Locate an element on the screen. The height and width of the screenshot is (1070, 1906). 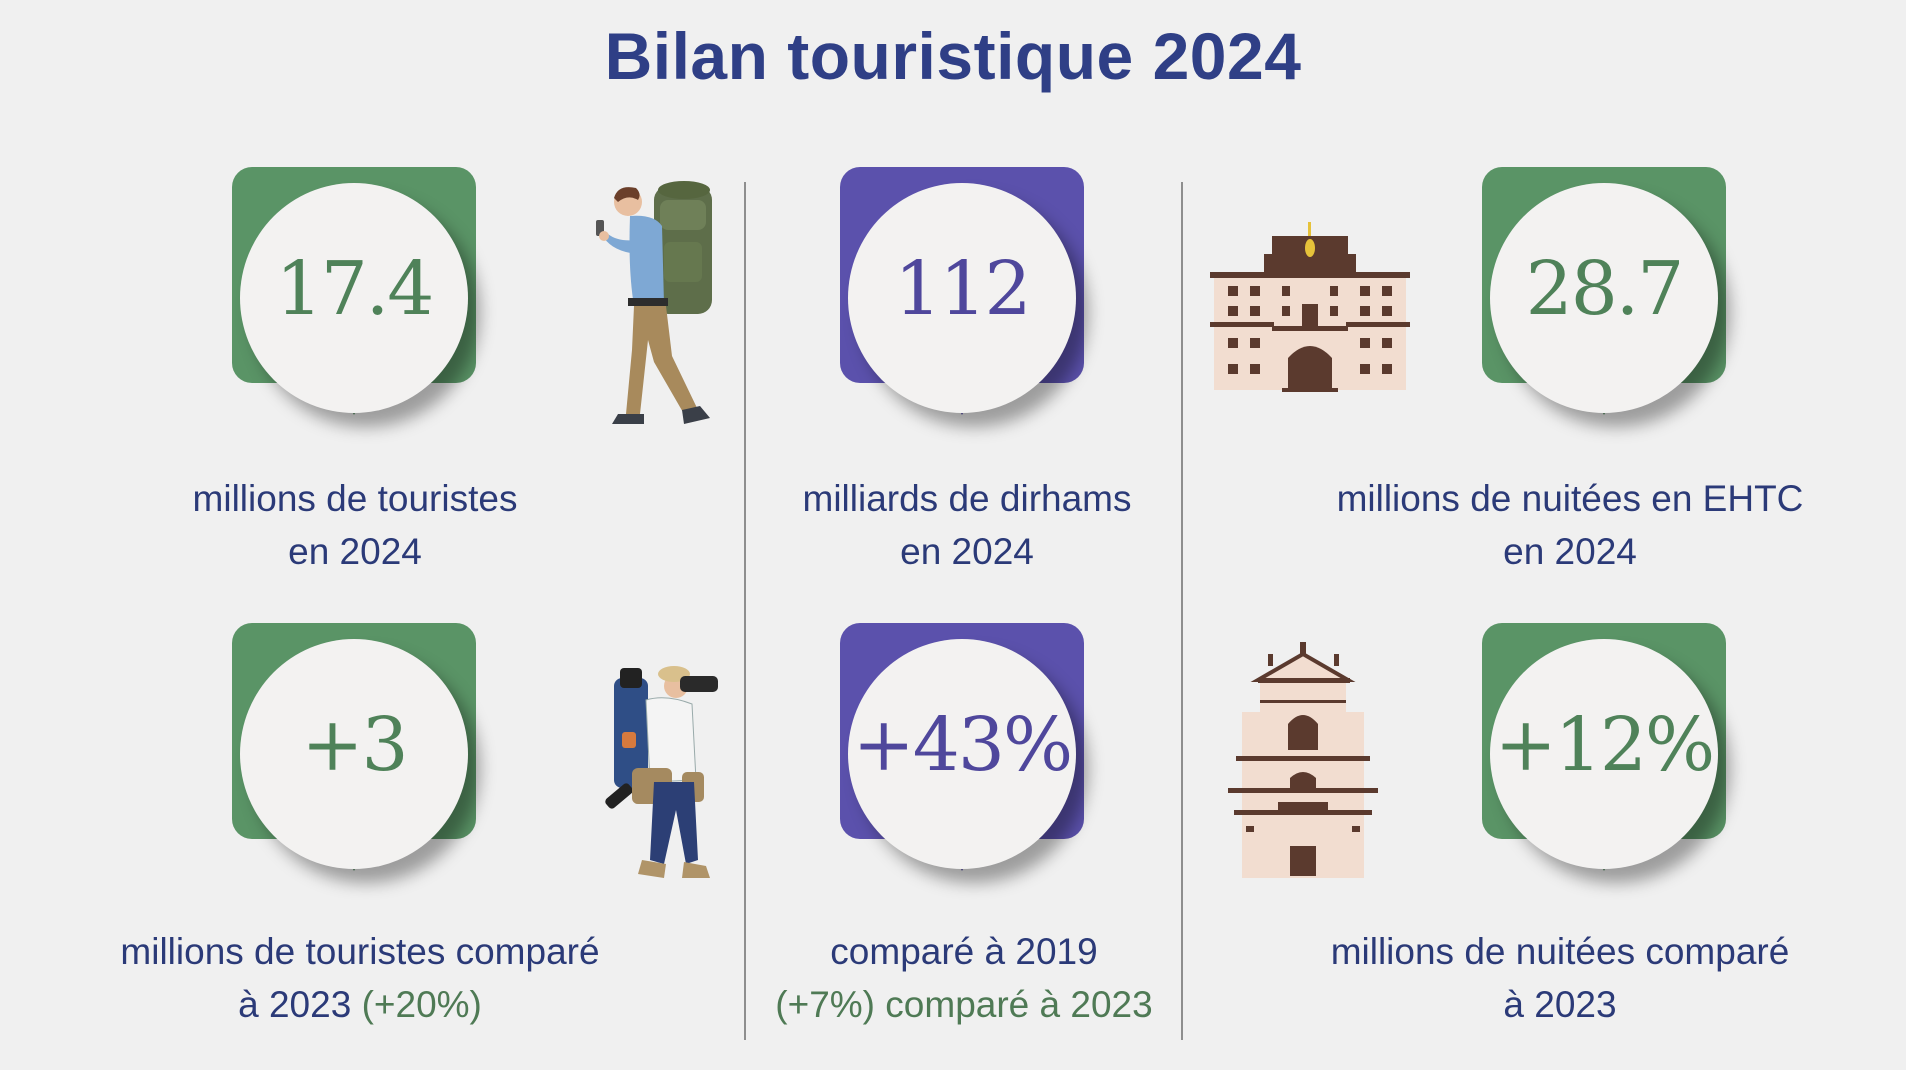
stat-bubble-tourists-growth: +3 is located at coordinates (354, 755).